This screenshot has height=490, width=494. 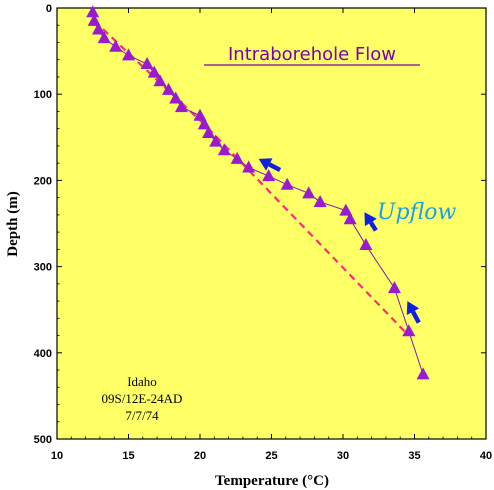 What do you see at coordinates (272, 481) in the screenshot?
I see `x-axis-title: Temperature (°C)` at bounding box center [272, 481].